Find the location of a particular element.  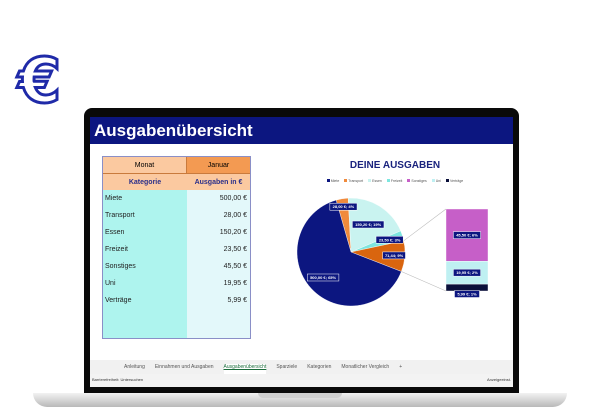

amount-cell: 500,00 € is located at coordinates (233, 198).